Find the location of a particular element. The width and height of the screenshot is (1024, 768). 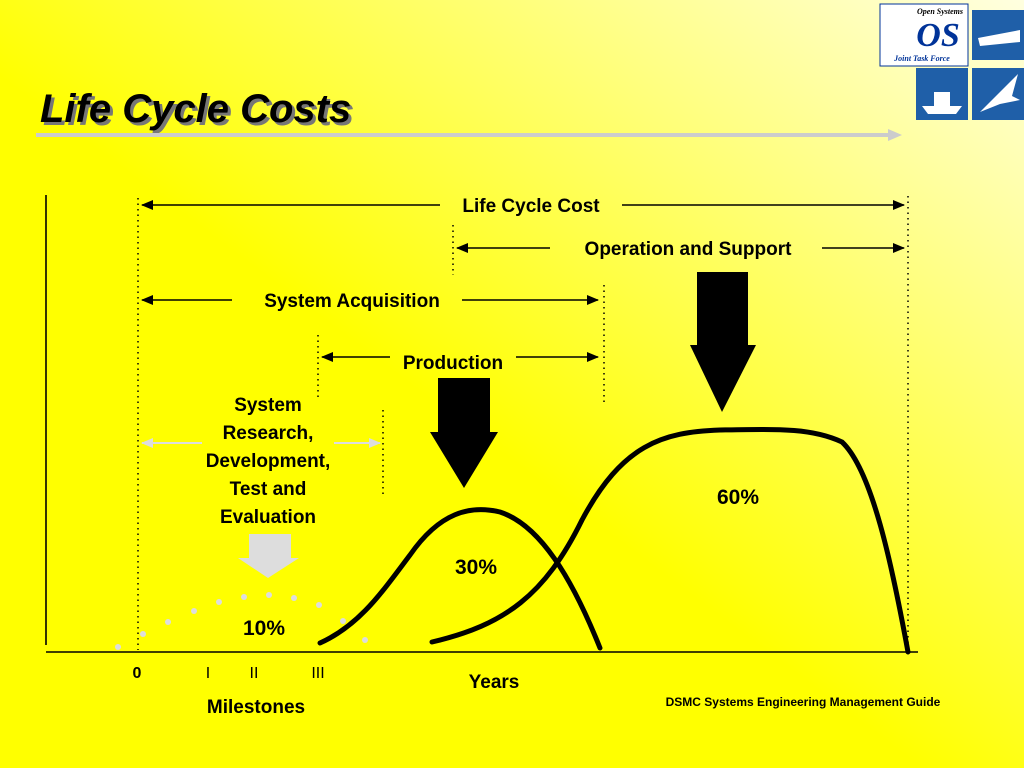

logo-box is located at coordinates (924, 35).